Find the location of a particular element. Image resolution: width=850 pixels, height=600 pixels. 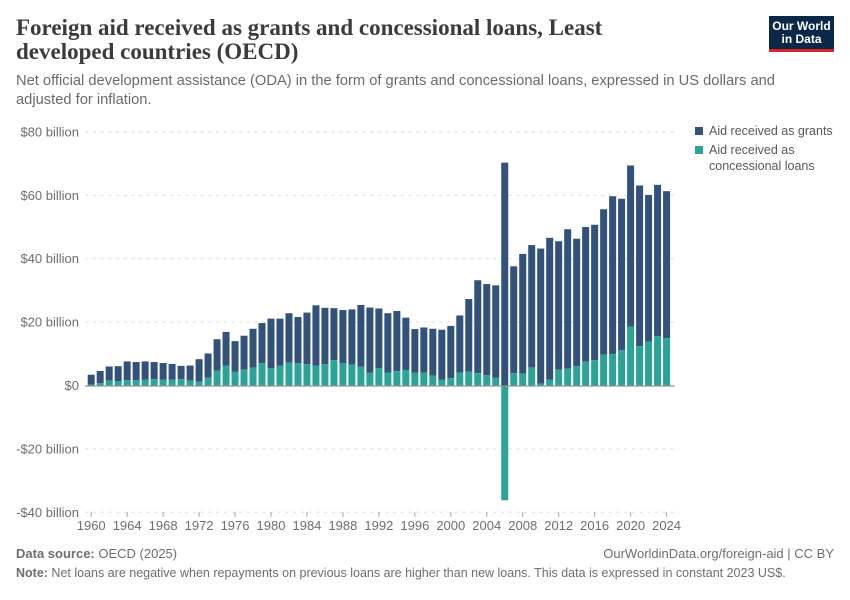

svg-text: 2020 is located at coordinates (630, 525).